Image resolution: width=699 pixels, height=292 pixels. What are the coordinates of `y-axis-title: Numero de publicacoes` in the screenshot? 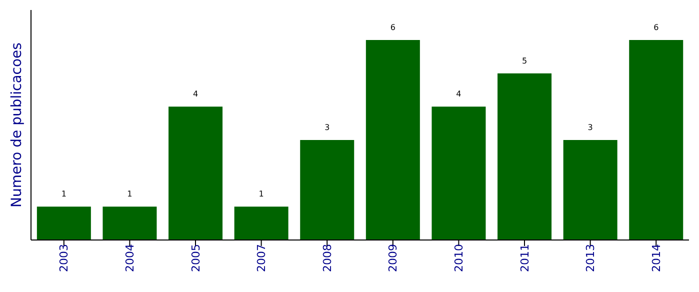 It's located at (17, 125).